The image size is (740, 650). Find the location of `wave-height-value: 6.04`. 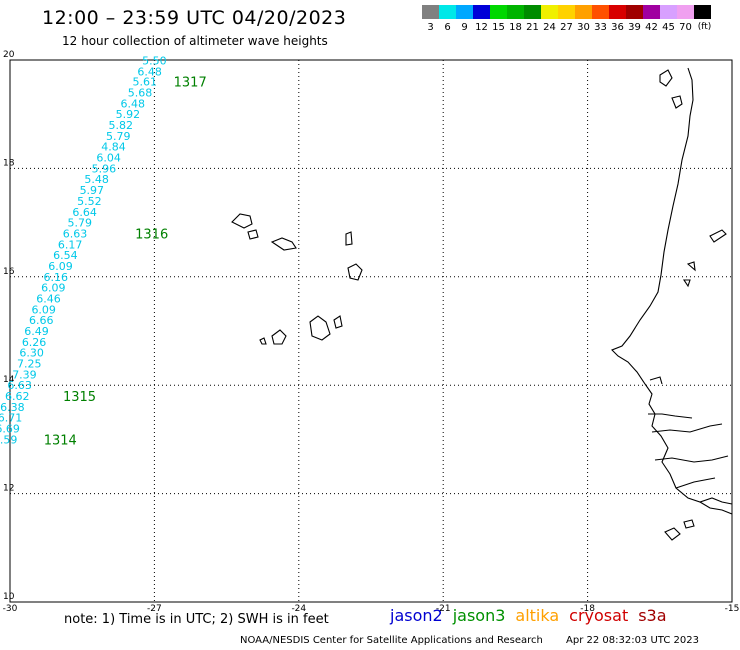

wave-height-value: 6.04 is located at coordinates (108, 158).